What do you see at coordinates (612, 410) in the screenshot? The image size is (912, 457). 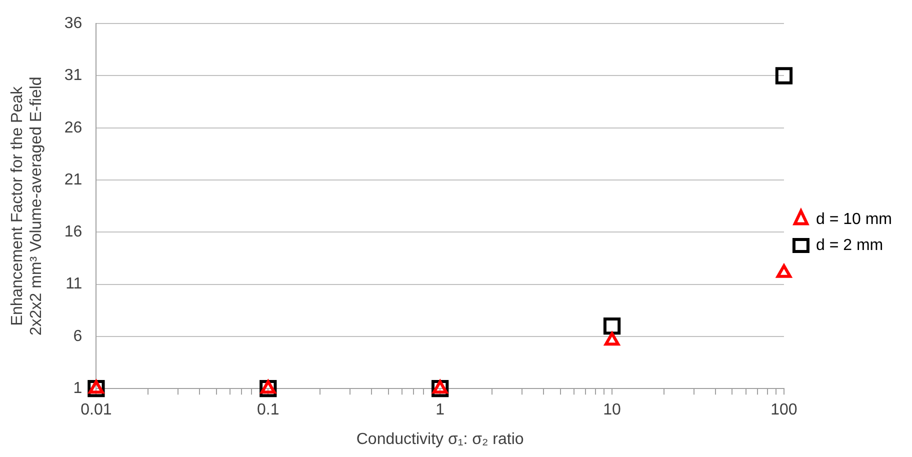 I see `x-tick-label: 10` at bounding box center [612, 410].